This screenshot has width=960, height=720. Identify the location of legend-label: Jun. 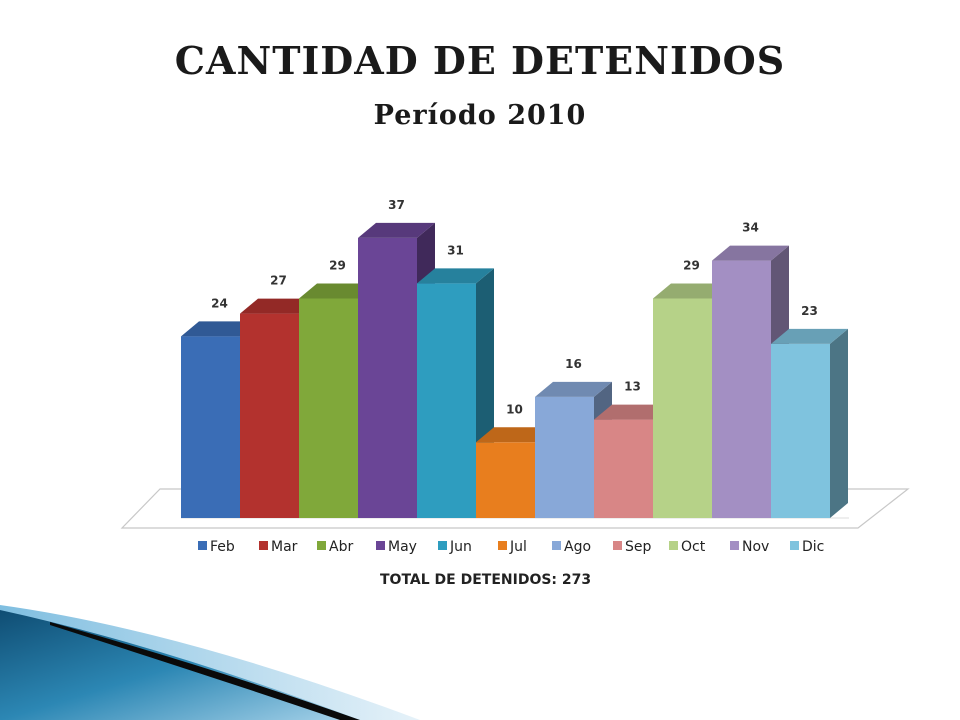
(460, 547).